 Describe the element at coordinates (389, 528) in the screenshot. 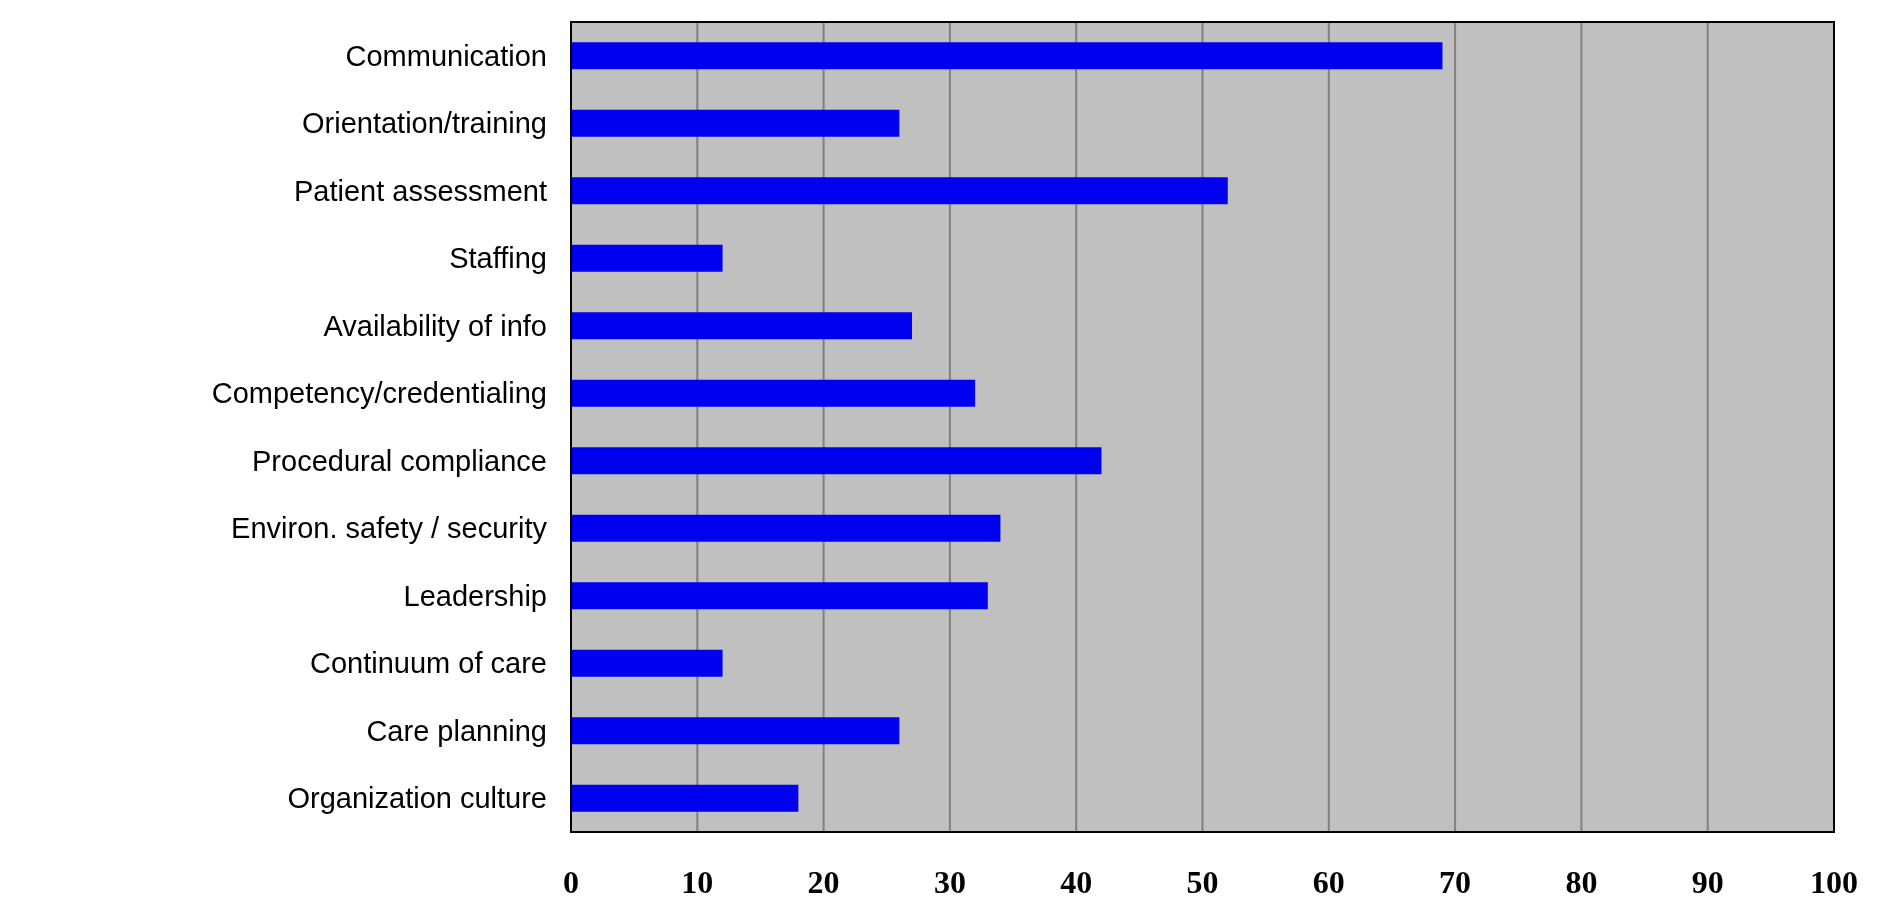

I see `y-tick-label: Environ. safety / security` at that location.